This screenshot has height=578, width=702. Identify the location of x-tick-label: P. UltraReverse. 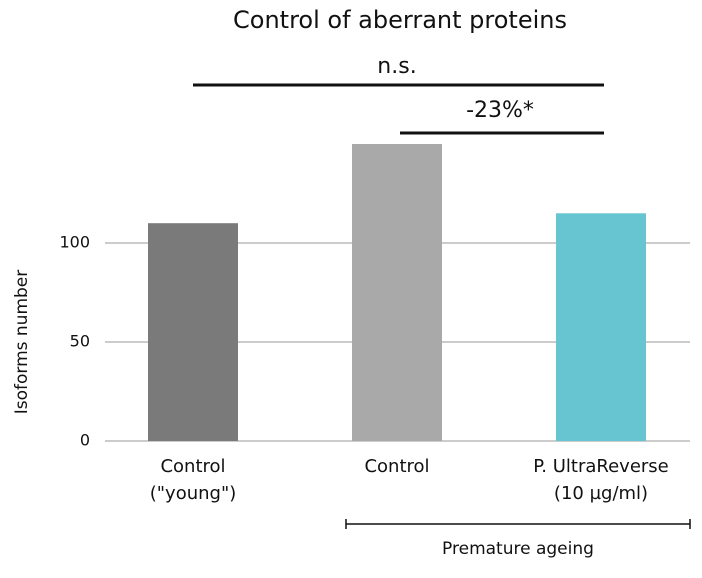
(601, 466).